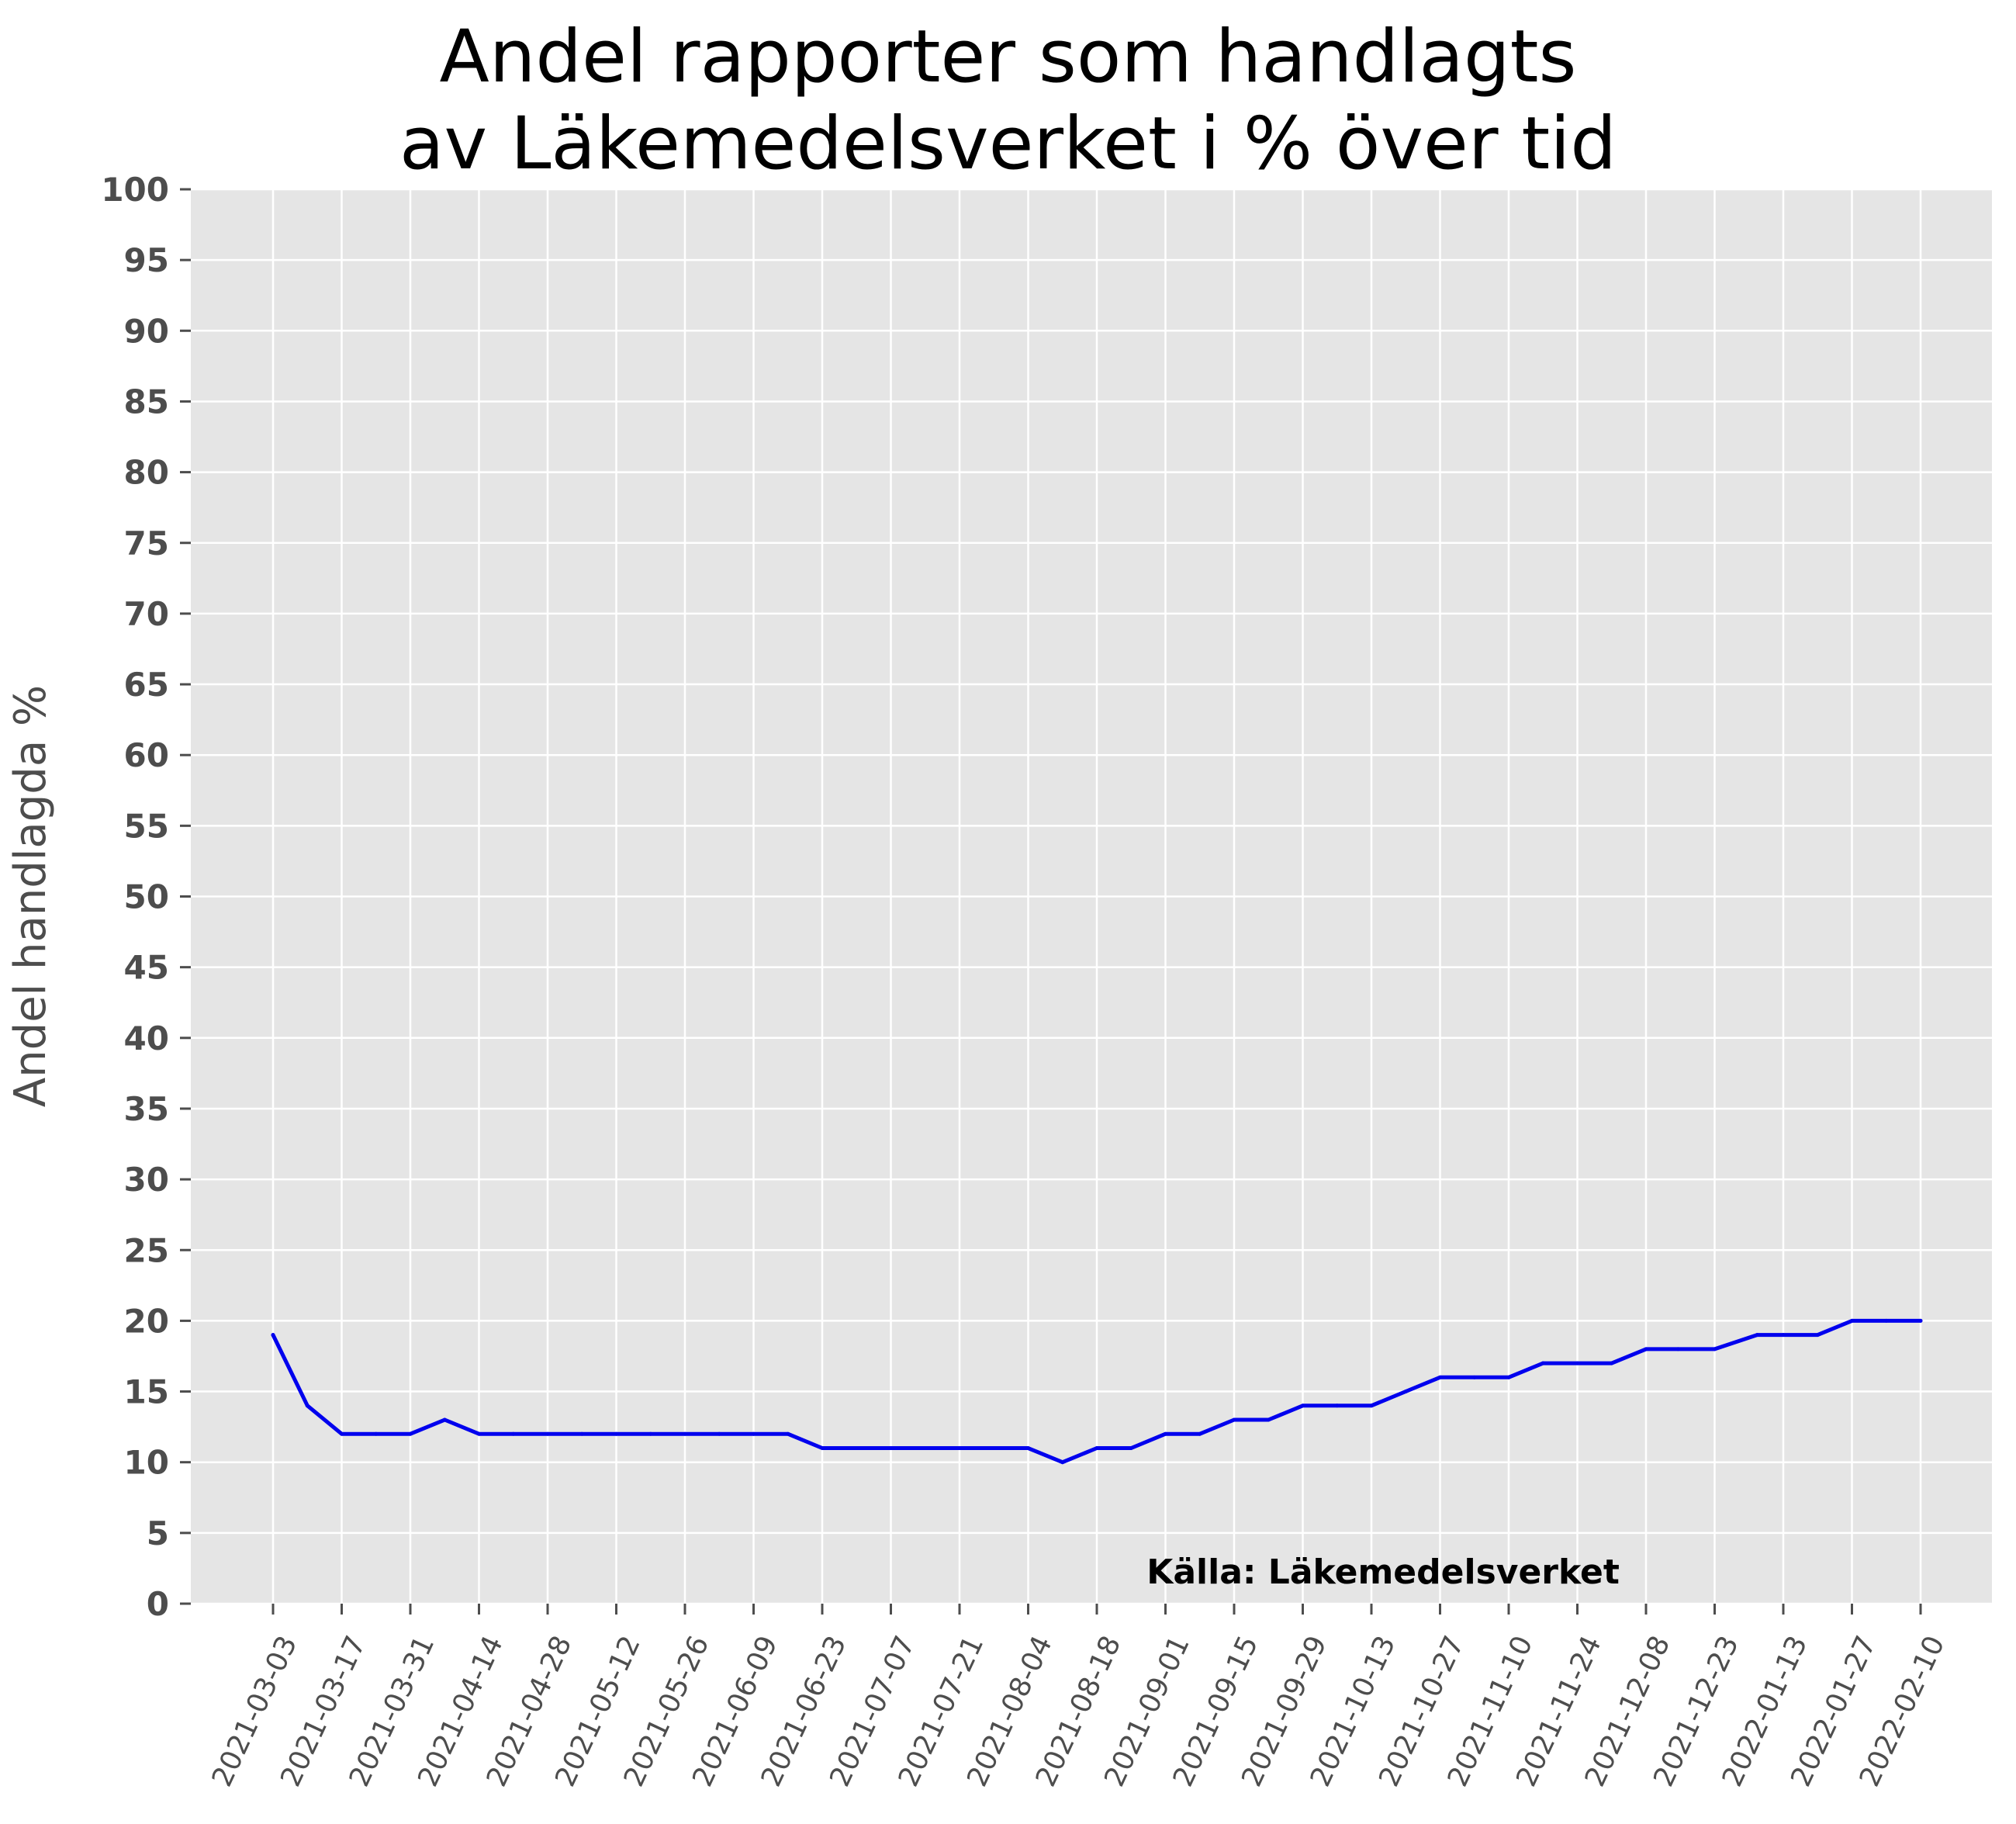  What do you see at coordinates (146, 1038) in the screenshot?
I see `y-tick-label: 40` at bounding box center [146, 1038].